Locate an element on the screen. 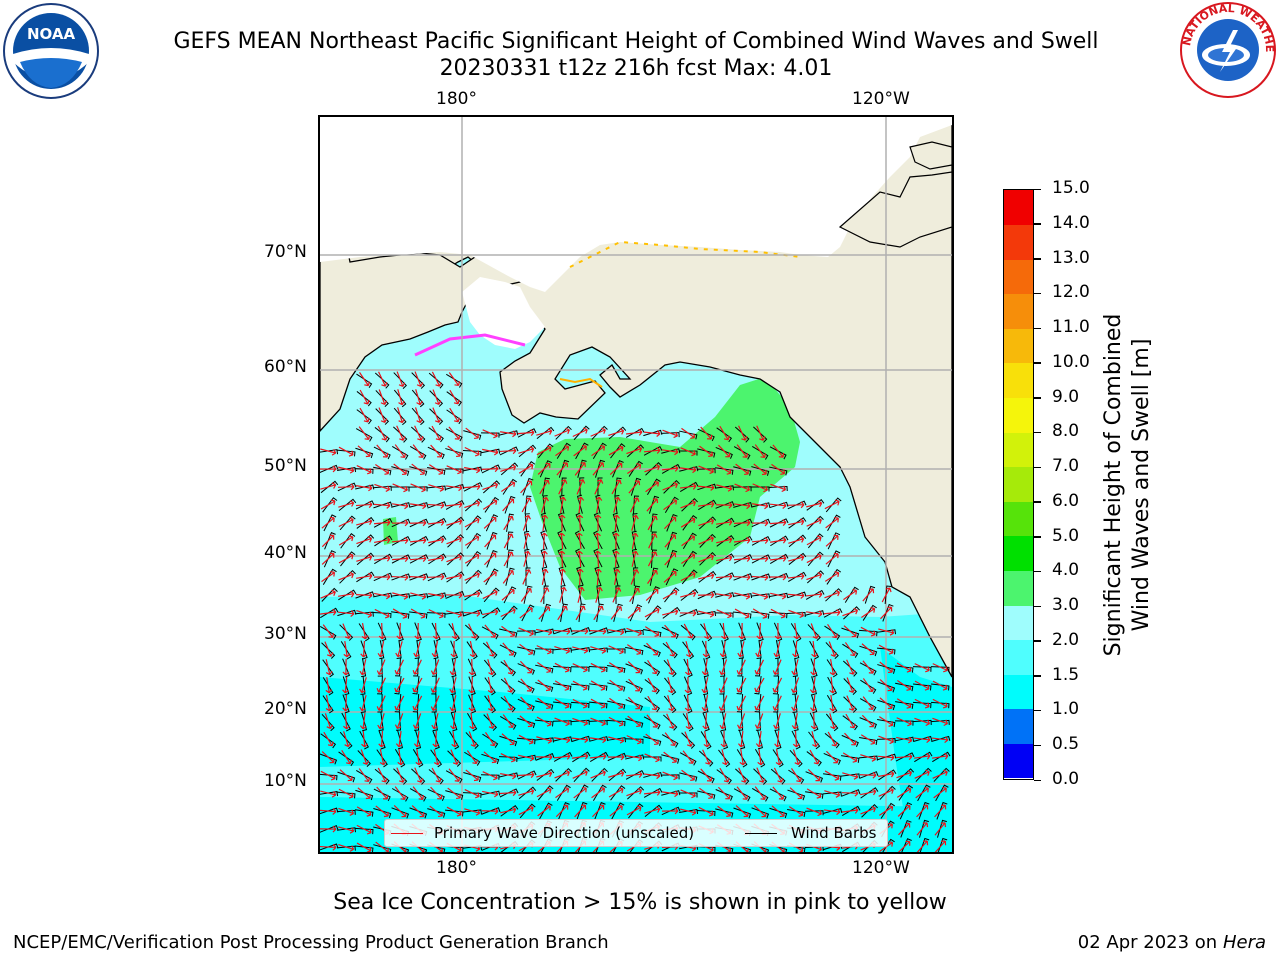 The height and width of the screenshot is (960, 1280). colorbar-label-line1: Significant Height of Combined is located at coordinates (1113, 485).